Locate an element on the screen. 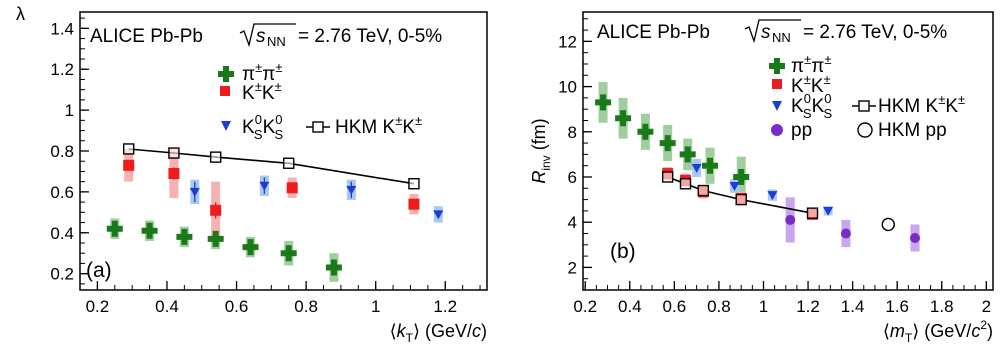 Image resolution: width=1000 pixels, height=350 pixels. legend-b-pion-marker is located at coordinates (777, 66).